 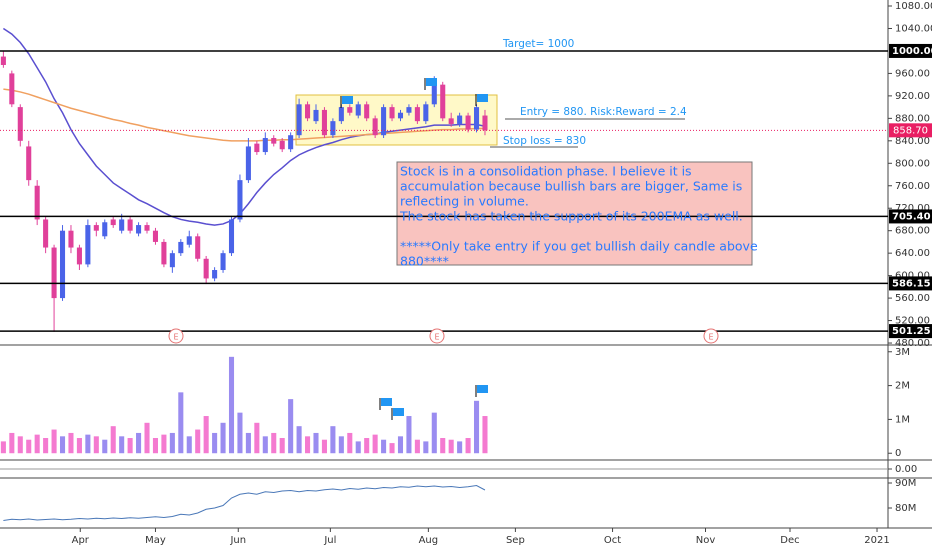 I want to click on y-tick-label: 1M, so click(x=902, y=419).